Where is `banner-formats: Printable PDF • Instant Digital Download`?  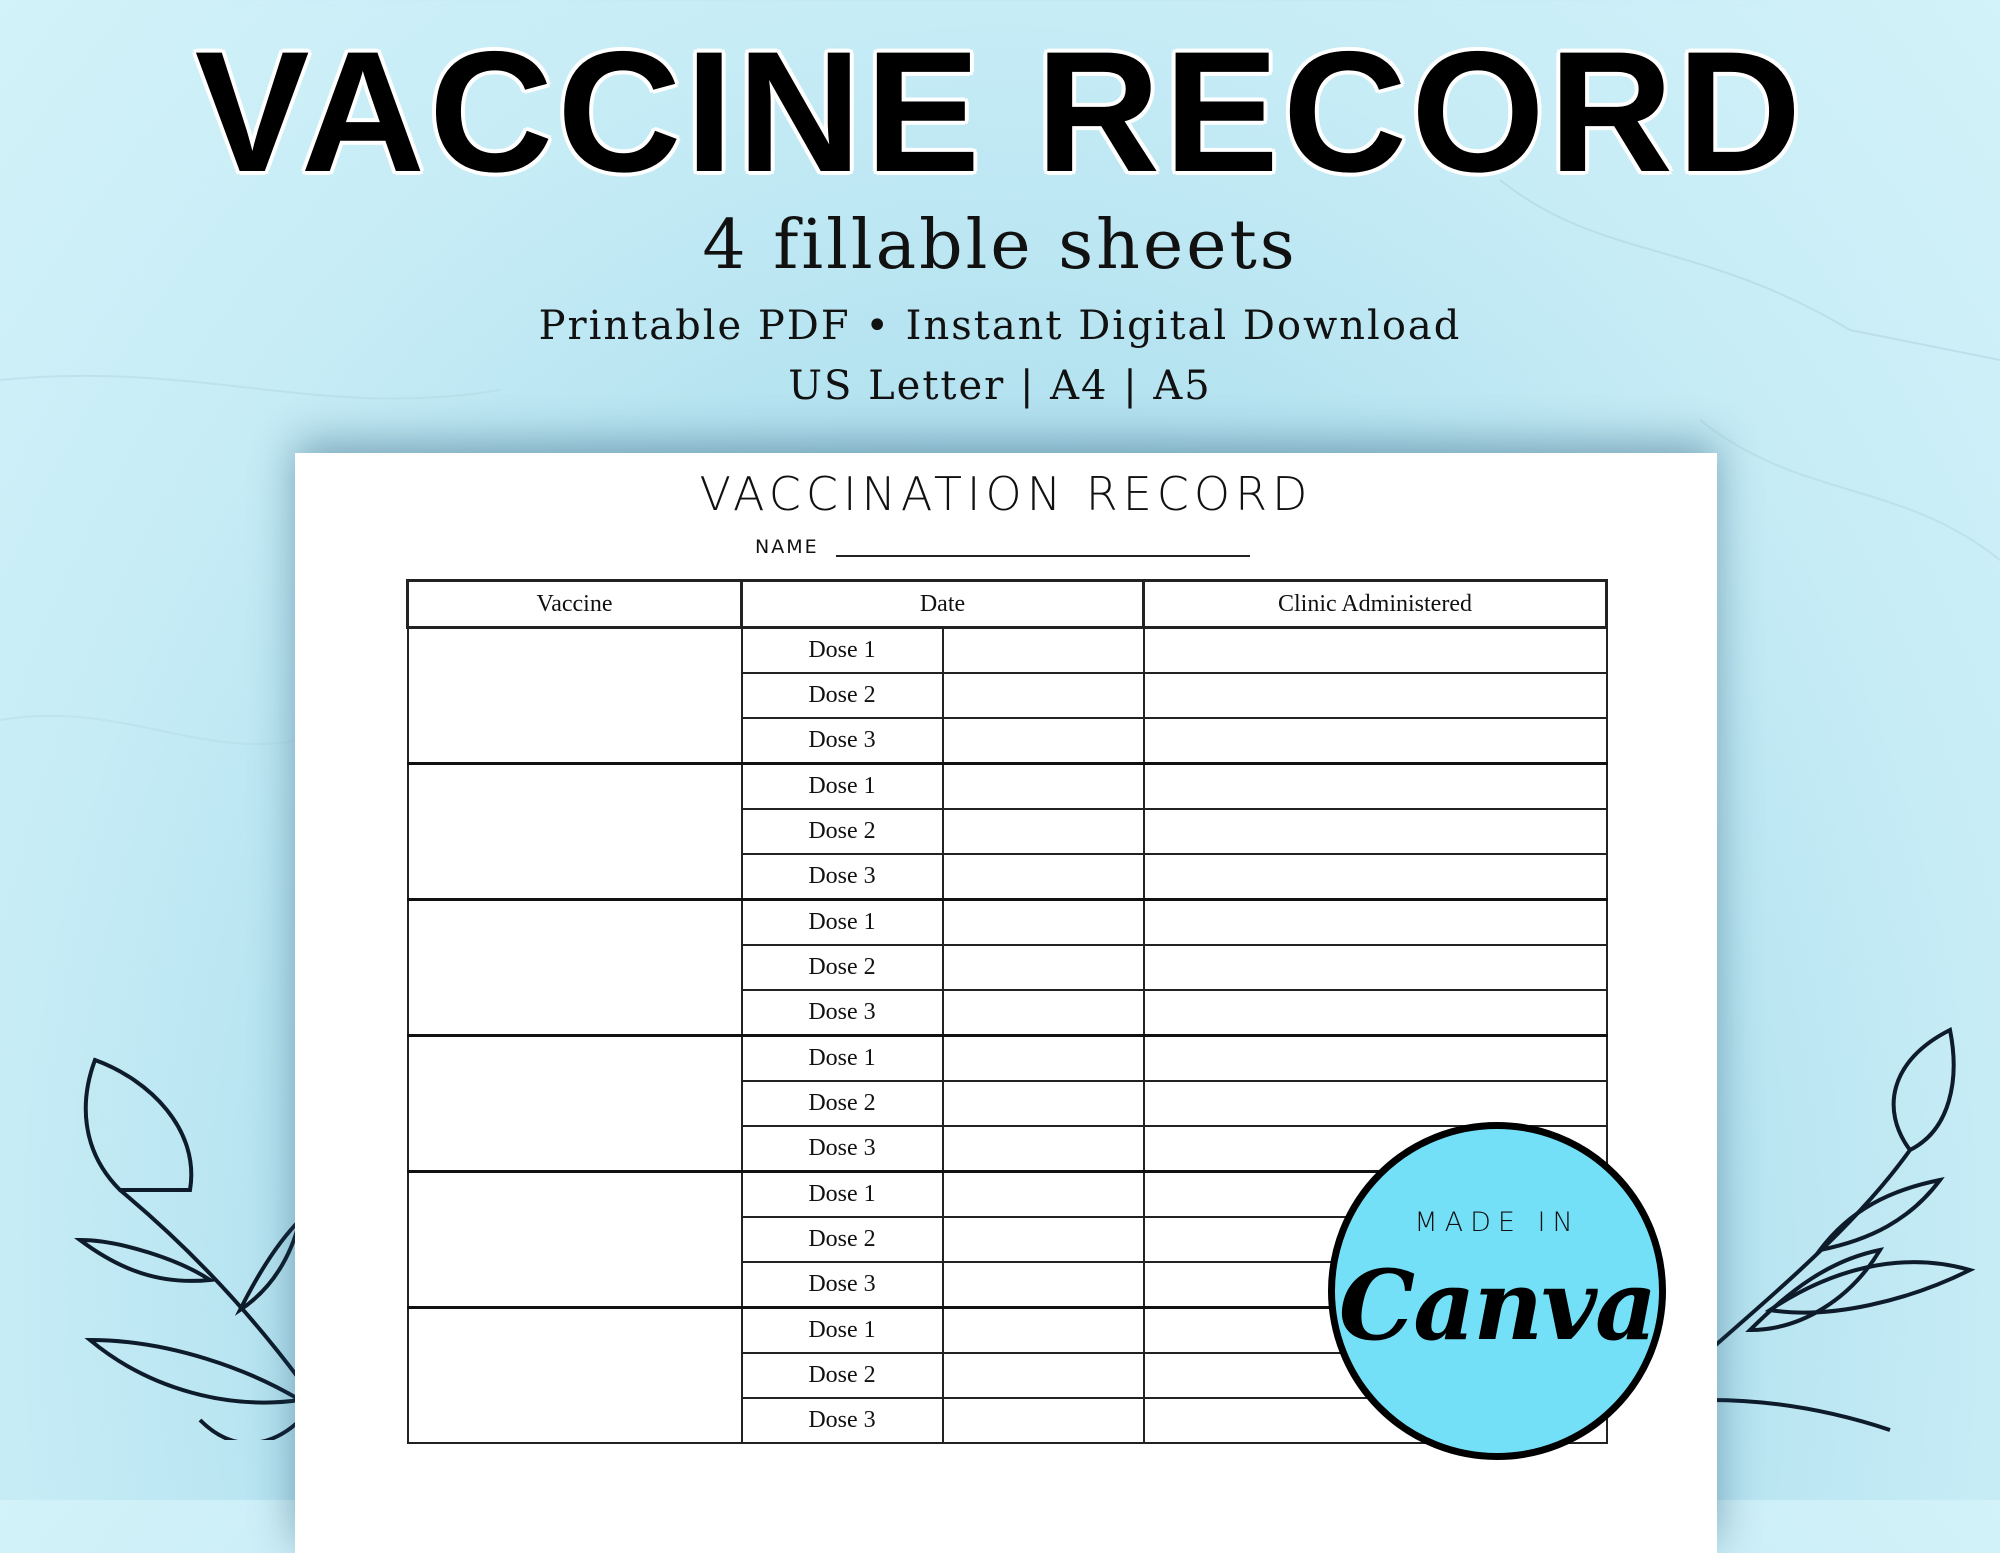
banner-formats: Printable PDF • Instant Digital Download is located at coordinates (1000, 326).